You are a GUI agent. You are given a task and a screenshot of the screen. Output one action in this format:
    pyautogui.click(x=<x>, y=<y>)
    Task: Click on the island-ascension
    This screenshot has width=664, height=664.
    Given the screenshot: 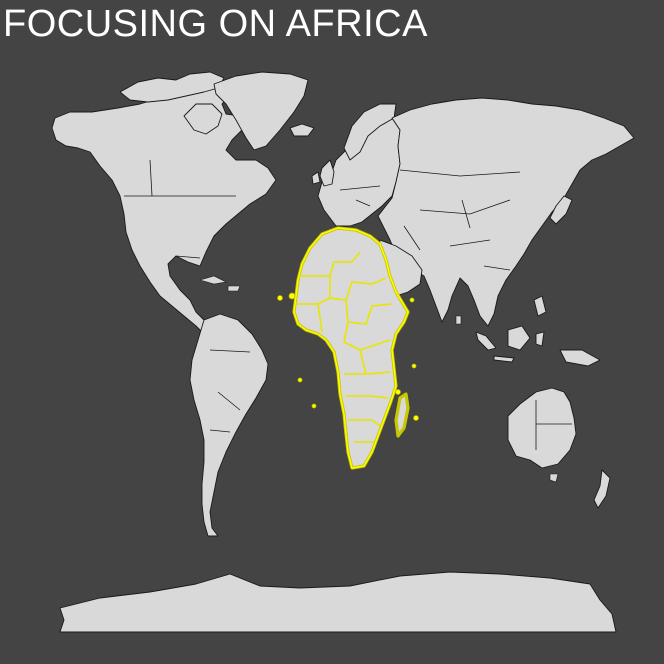 What is the action you would take?
    pyautogui.click(x=314, y=406)
    